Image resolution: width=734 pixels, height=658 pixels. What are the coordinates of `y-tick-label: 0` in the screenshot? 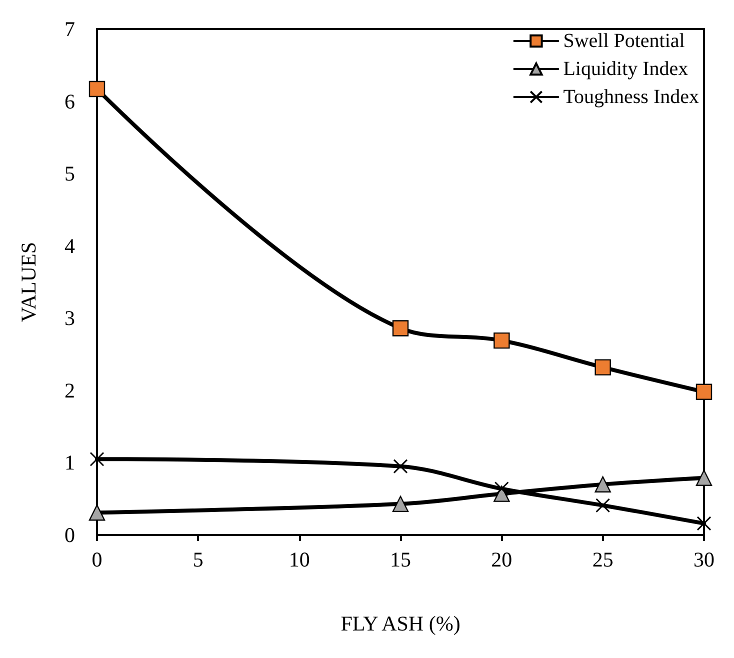 It's located at (69, 535).